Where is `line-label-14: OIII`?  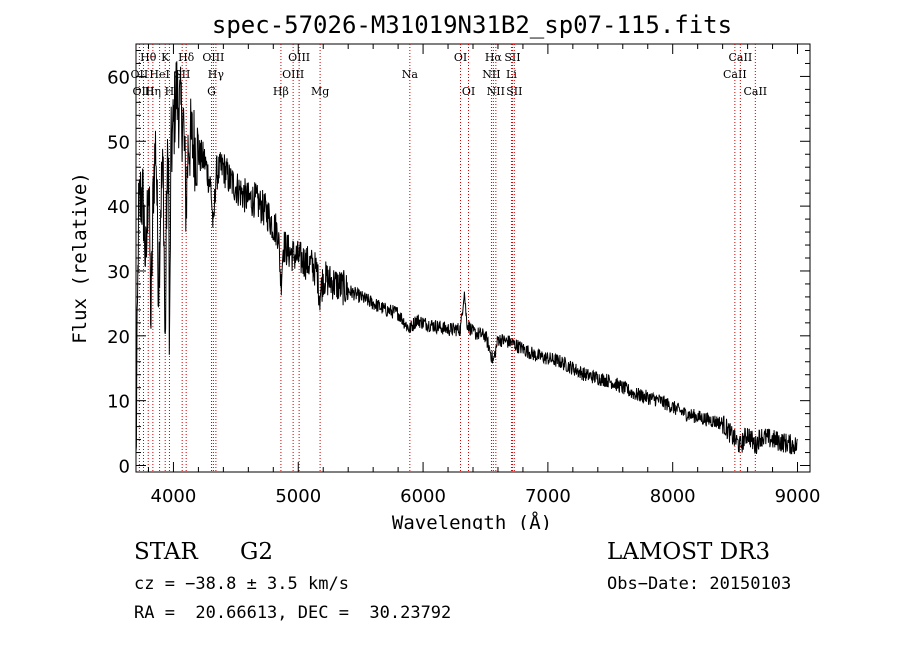
line-label-14: OIII is located at coordinates (299, 57).